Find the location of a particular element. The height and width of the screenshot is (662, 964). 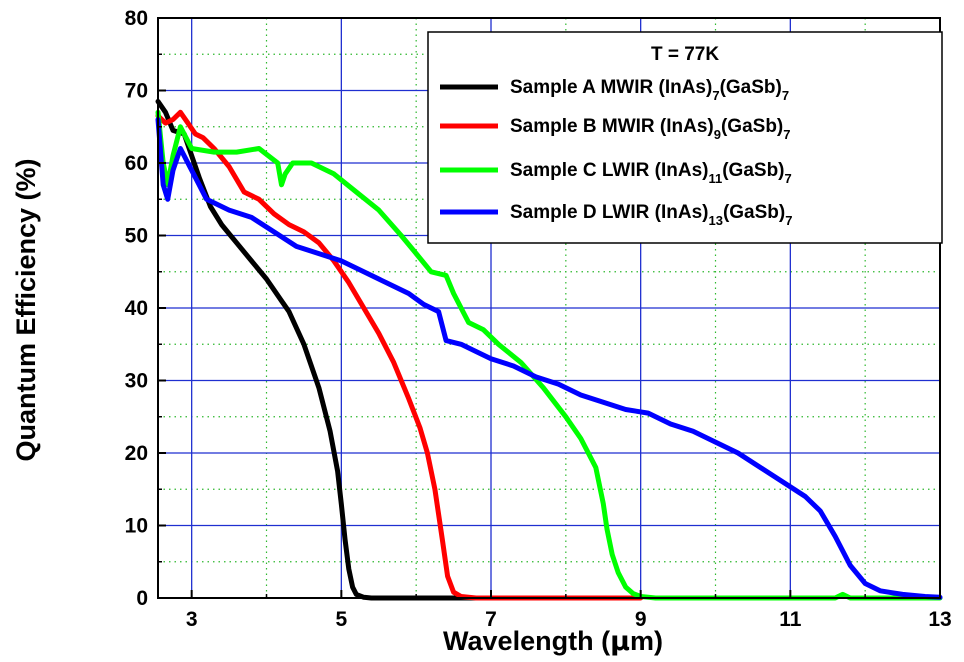

y-tick-label: 0 is located at coordinates (142, 598).